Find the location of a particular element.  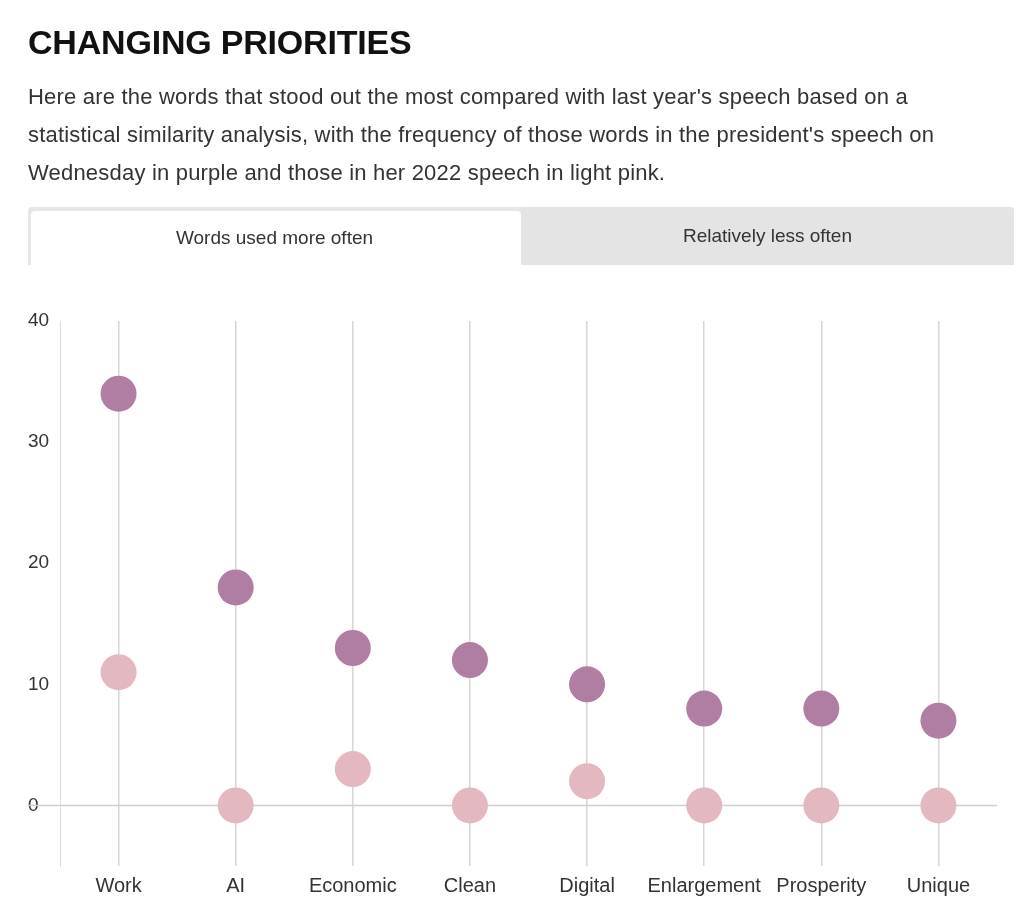

x-tick-label: Prosperity is located at coordinates (821, 884).